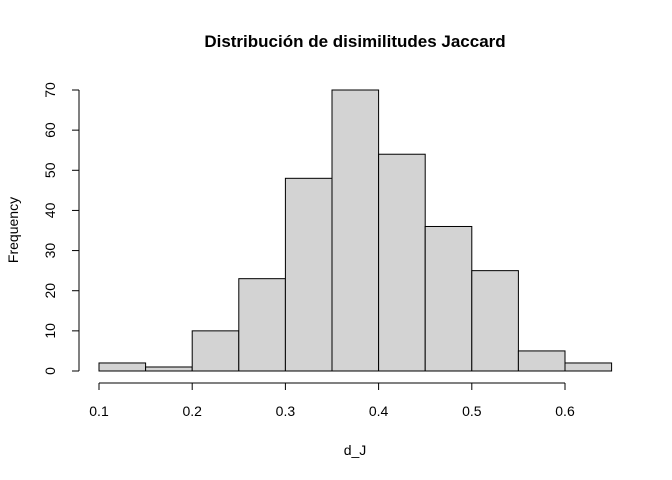 The width and height of the screenshot is (672, 480). What do you see at coordinates (50, 90) in the screenshot?
I see `y-tick-label: 70` at bounding box center [50, 90].